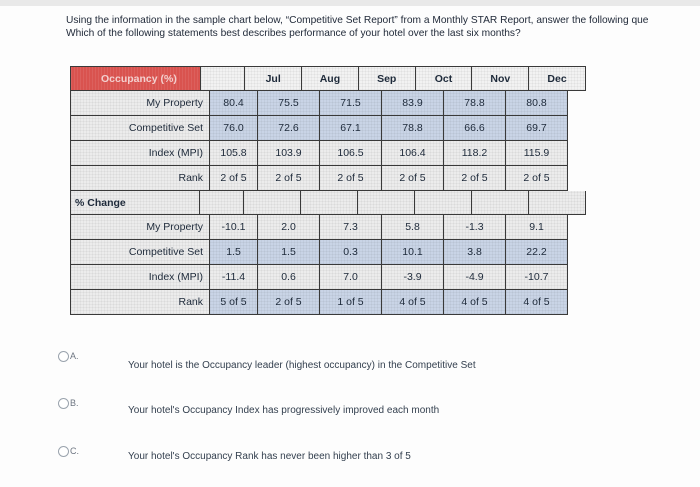 Image resolution: width=700 pixels, height=487 pixels. Describe the element at coordinates (475, 128) in the screenshot. I see `table-cell: 66.6` at that location.